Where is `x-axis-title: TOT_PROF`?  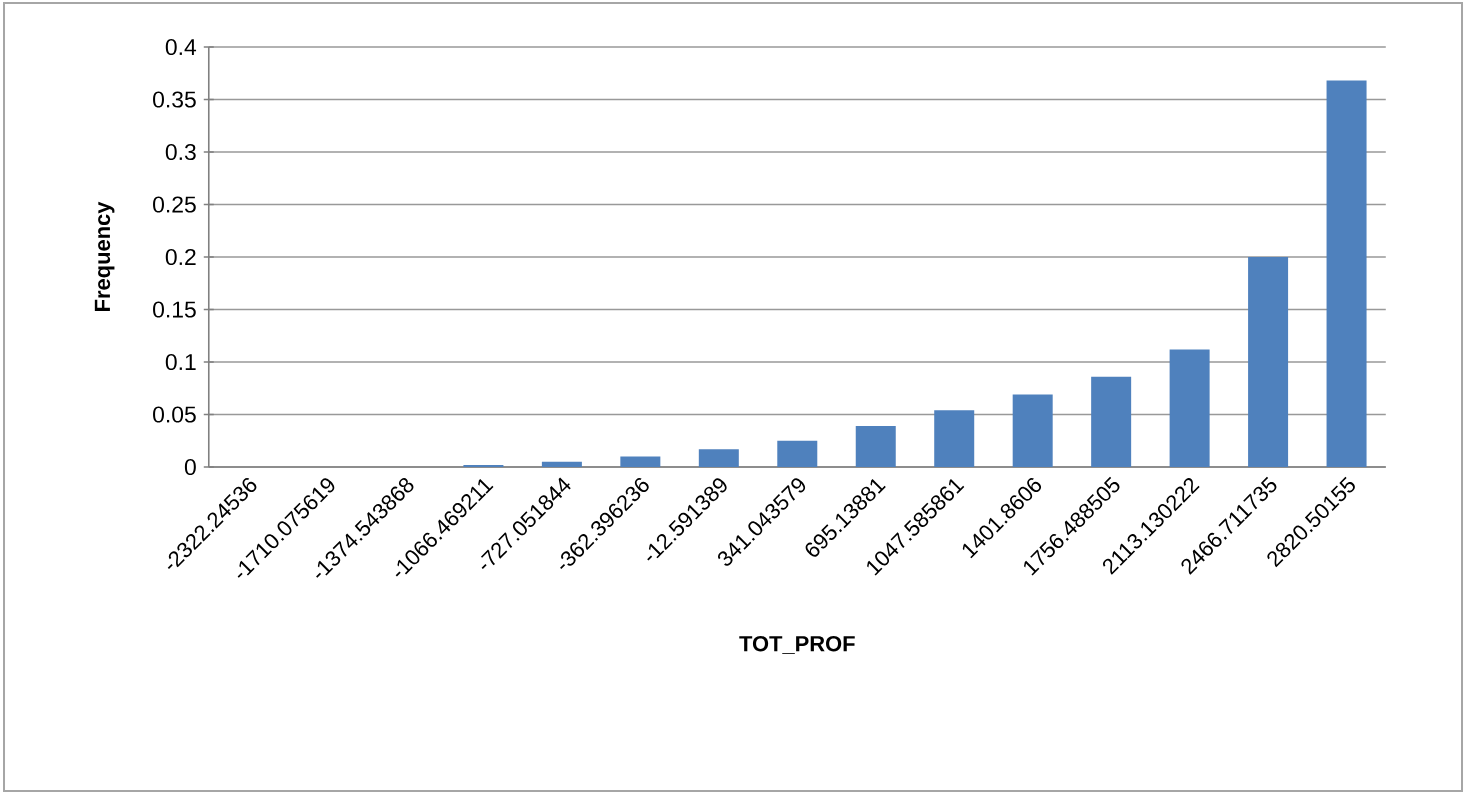
x-axis-title: TOT_PROF is located at coordinates (797, 644).